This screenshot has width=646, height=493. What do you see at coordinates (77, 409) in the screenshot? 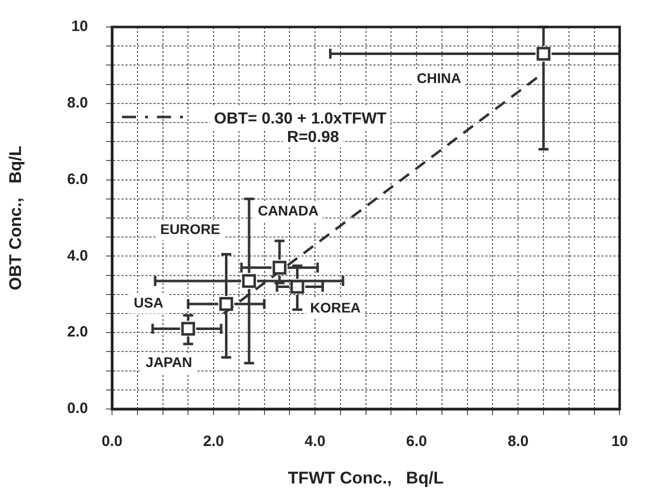
I see `y-tick-label: 0.0` at bounding box center [77, 409].